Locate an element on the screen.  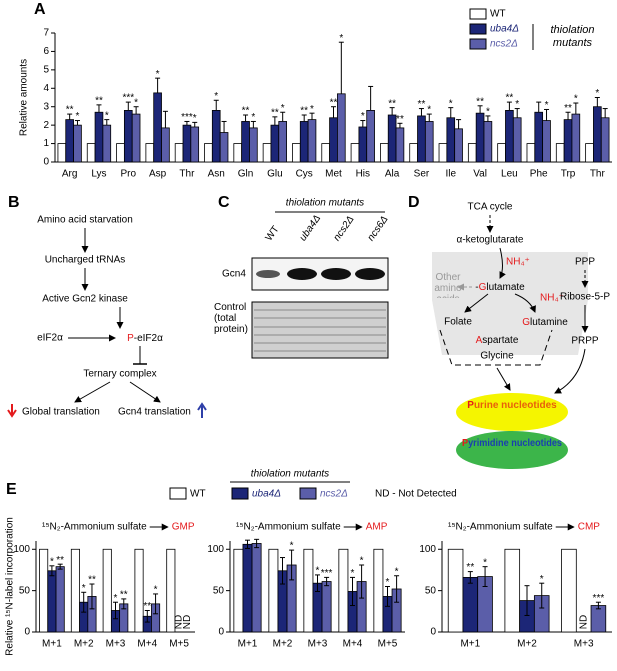
x-tick-label: Ala is located at coordinates (392, 174).